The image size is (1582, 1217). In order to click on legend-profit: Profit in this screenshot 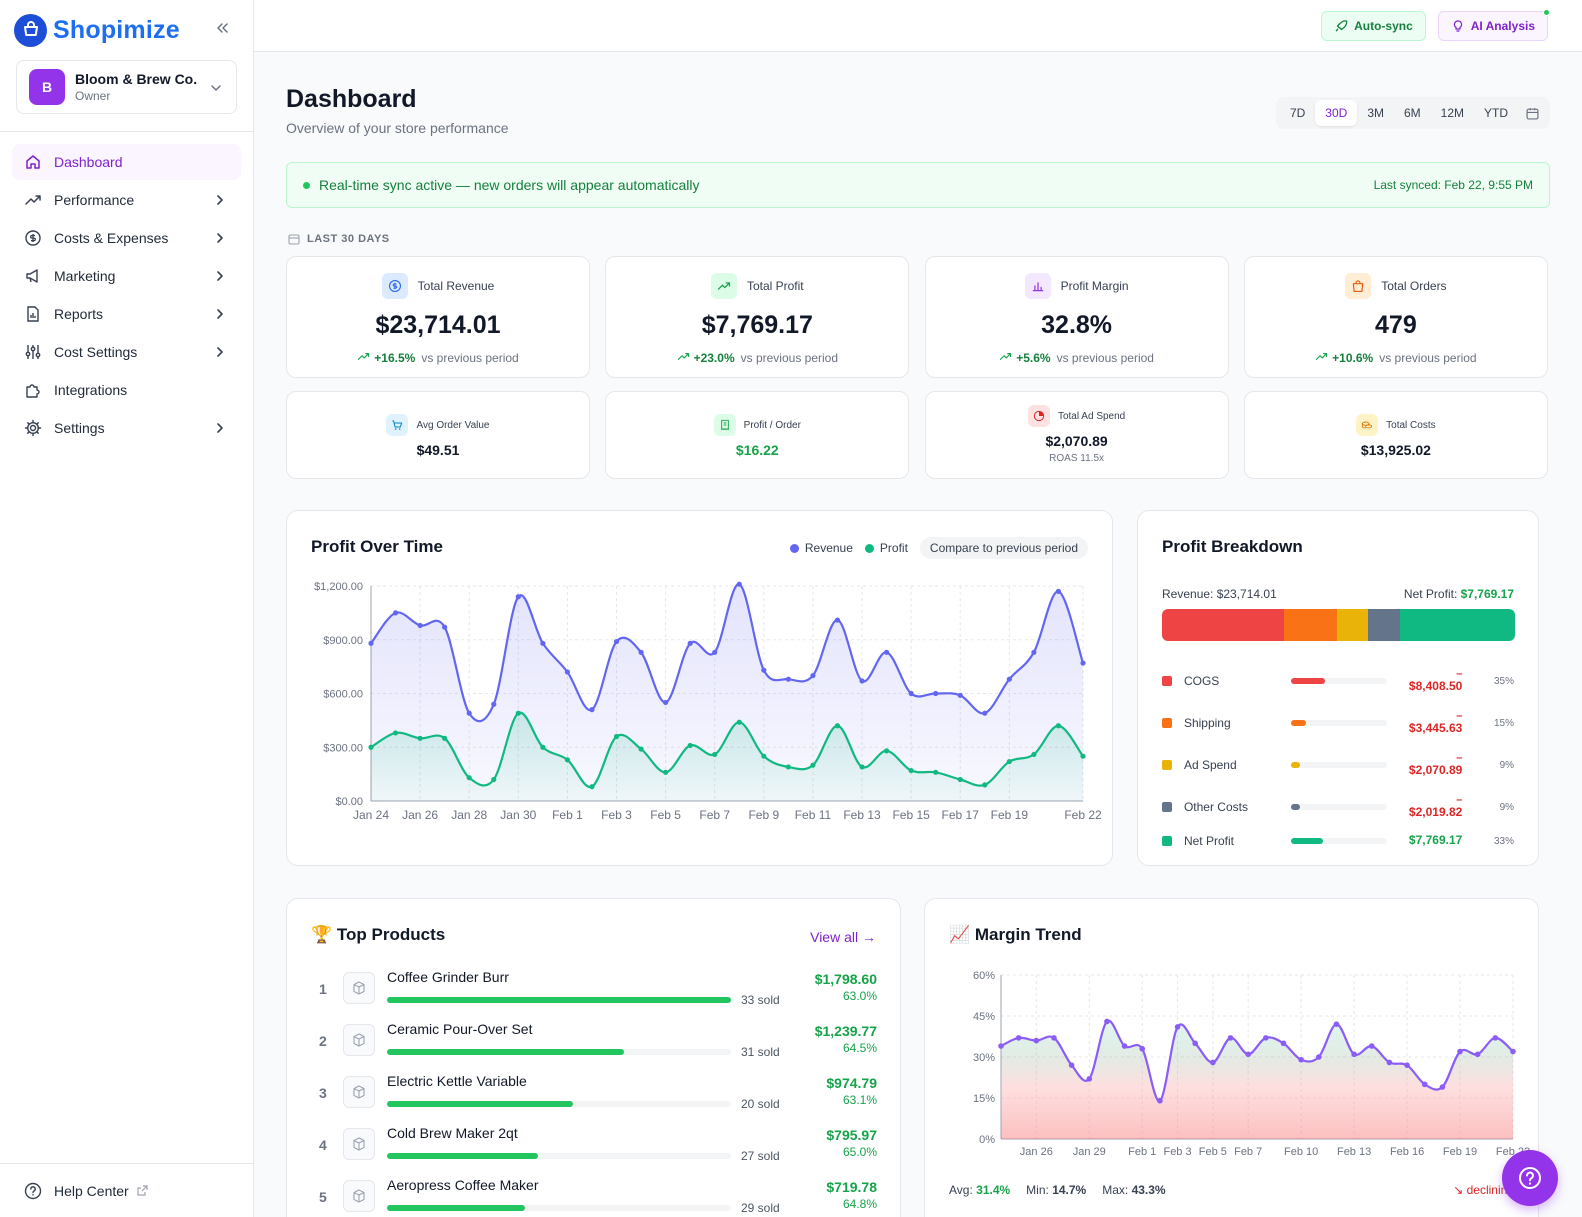, I will do `click(886, 548)`.